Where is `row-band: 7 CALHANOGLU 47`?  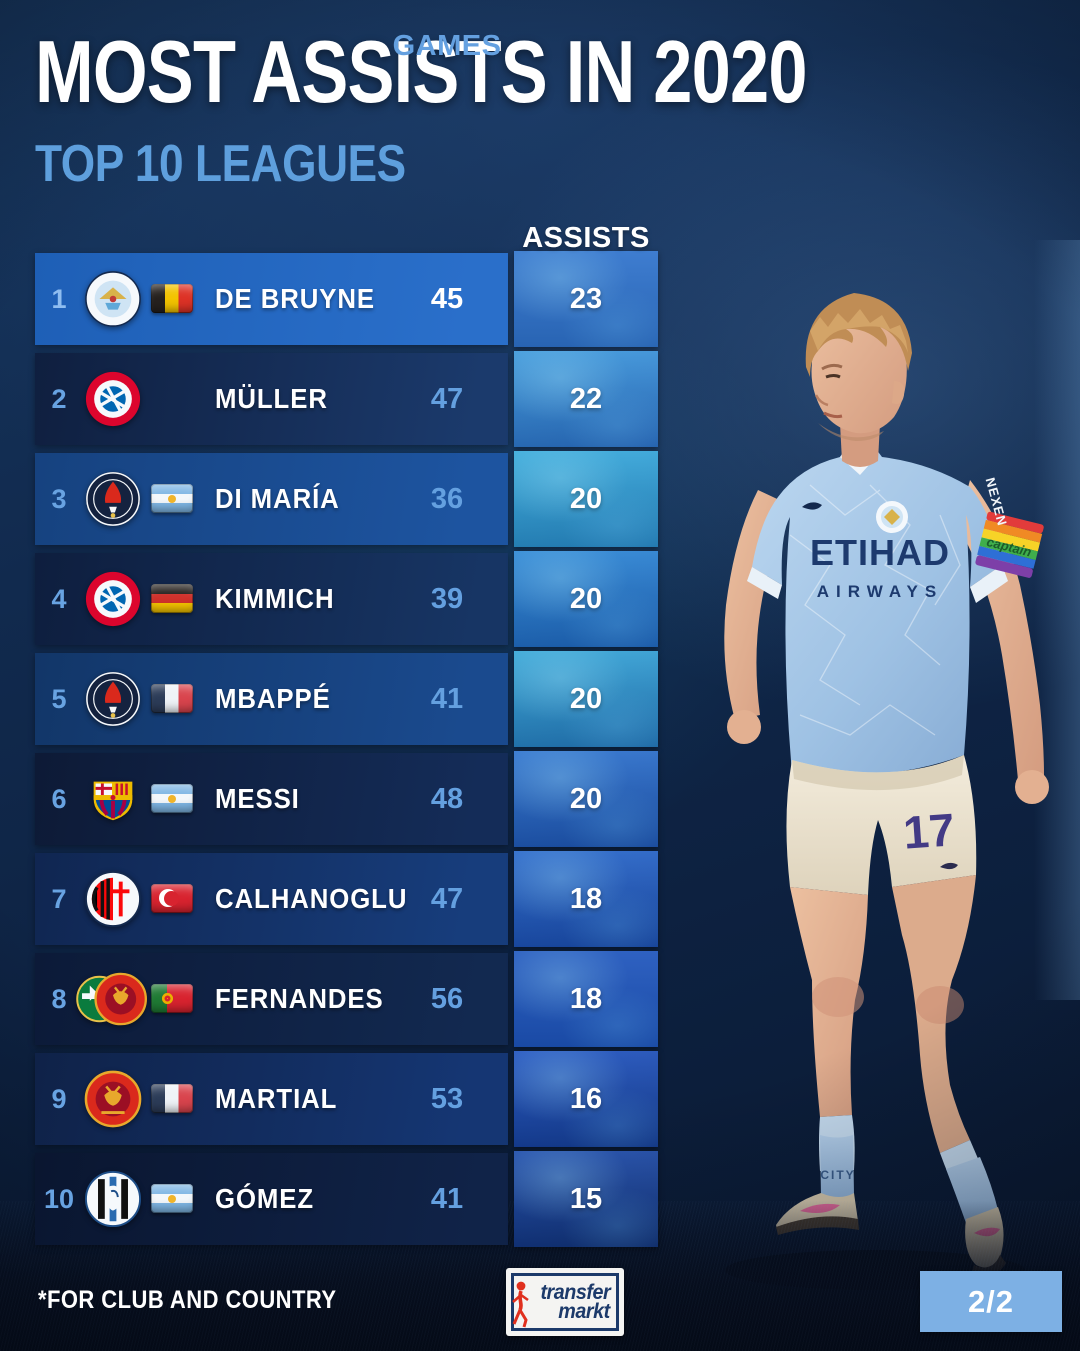
row-band: 7 CALHANOGLU 47 is located at coordinates (271, 899).